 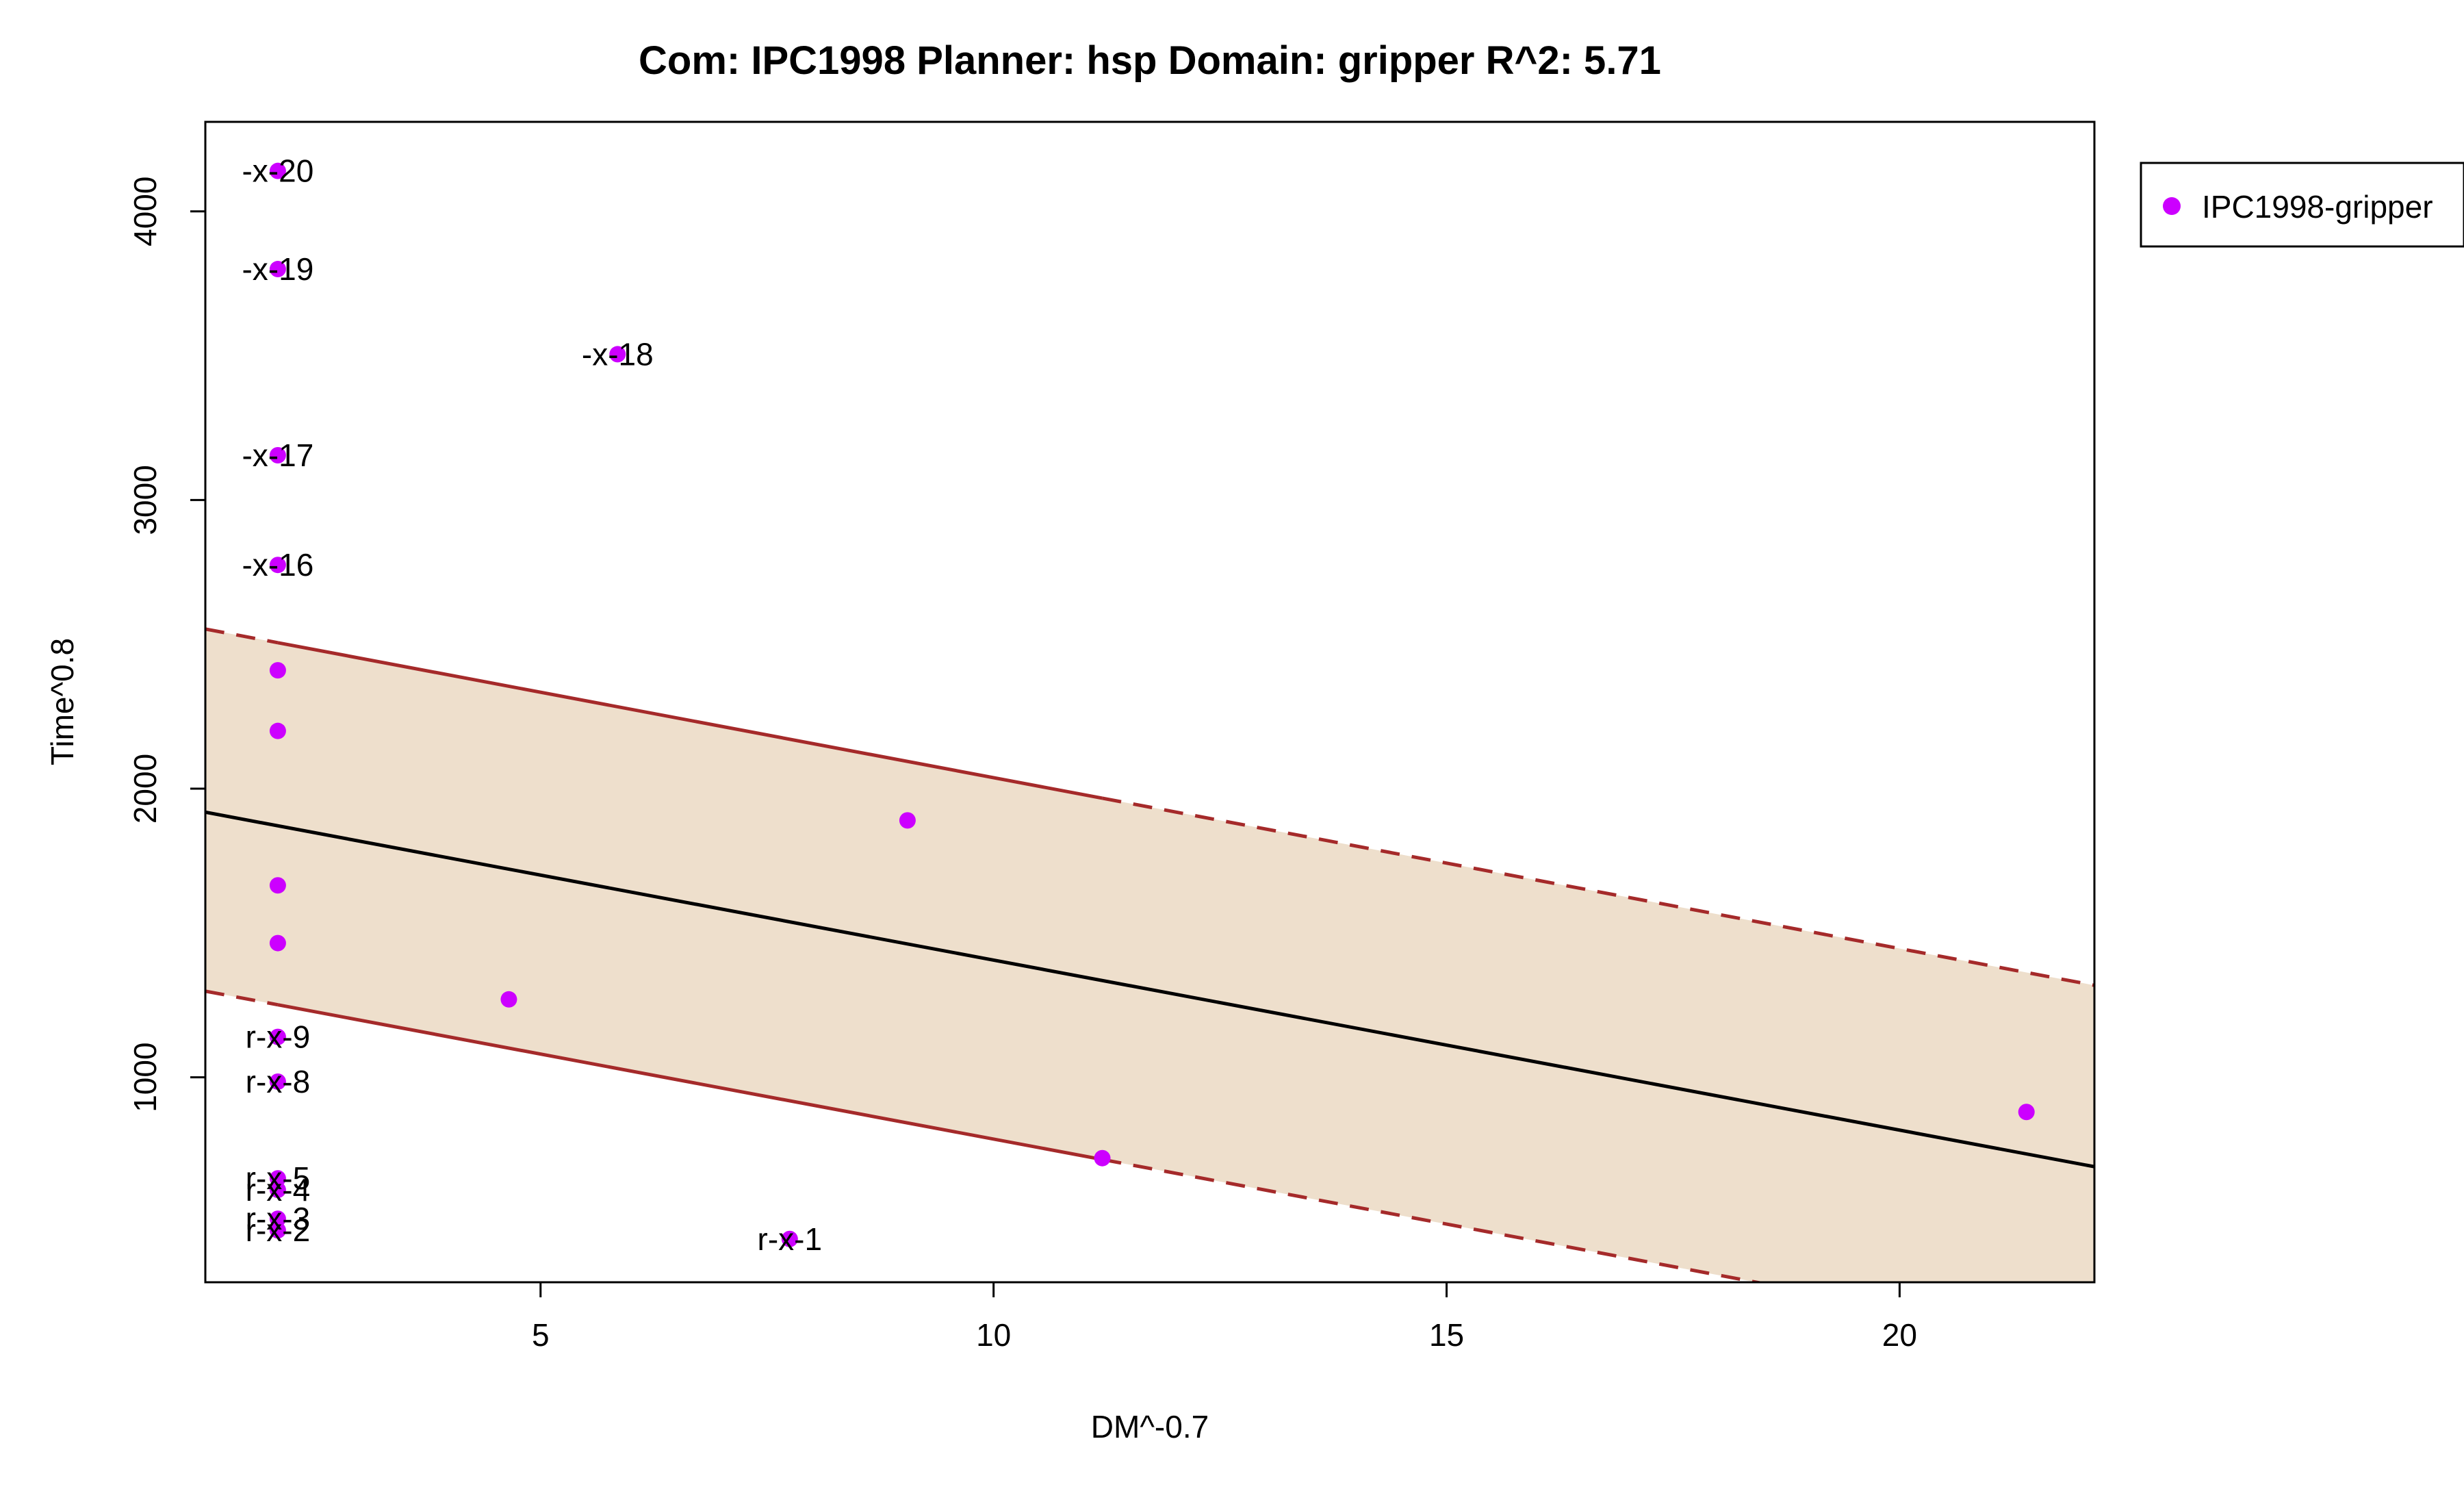 I want to click on point-label: r-x-3, so click(x=278, y=1218).